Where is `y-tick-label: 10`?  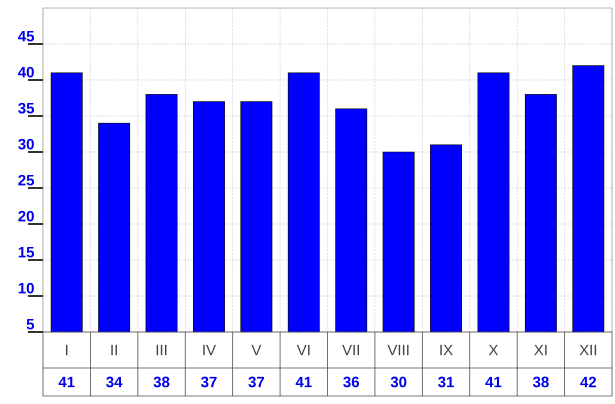 y-tick-label: 10 is located at coordinates (26, 288).